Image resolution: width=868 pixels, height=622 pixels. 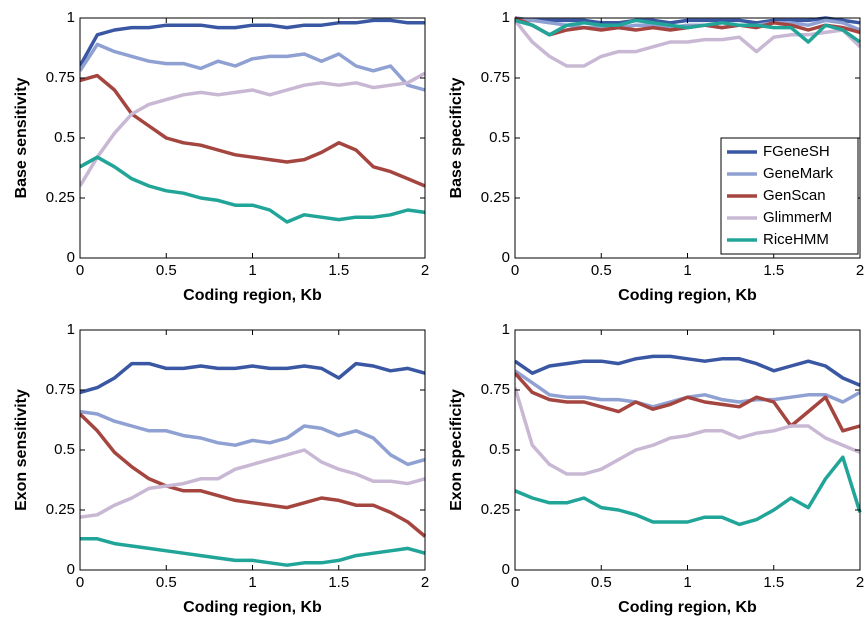 I want to click on y-axis-label: Exon sensitivity, so click(x=21, y=450).